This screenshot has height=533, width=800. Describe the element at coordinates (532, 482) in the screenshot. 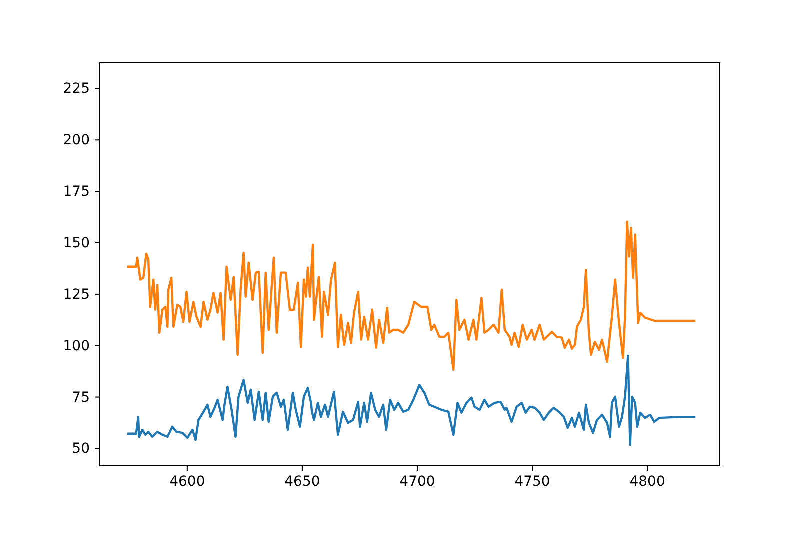

I see `x-tick-label: 4750` at that location.